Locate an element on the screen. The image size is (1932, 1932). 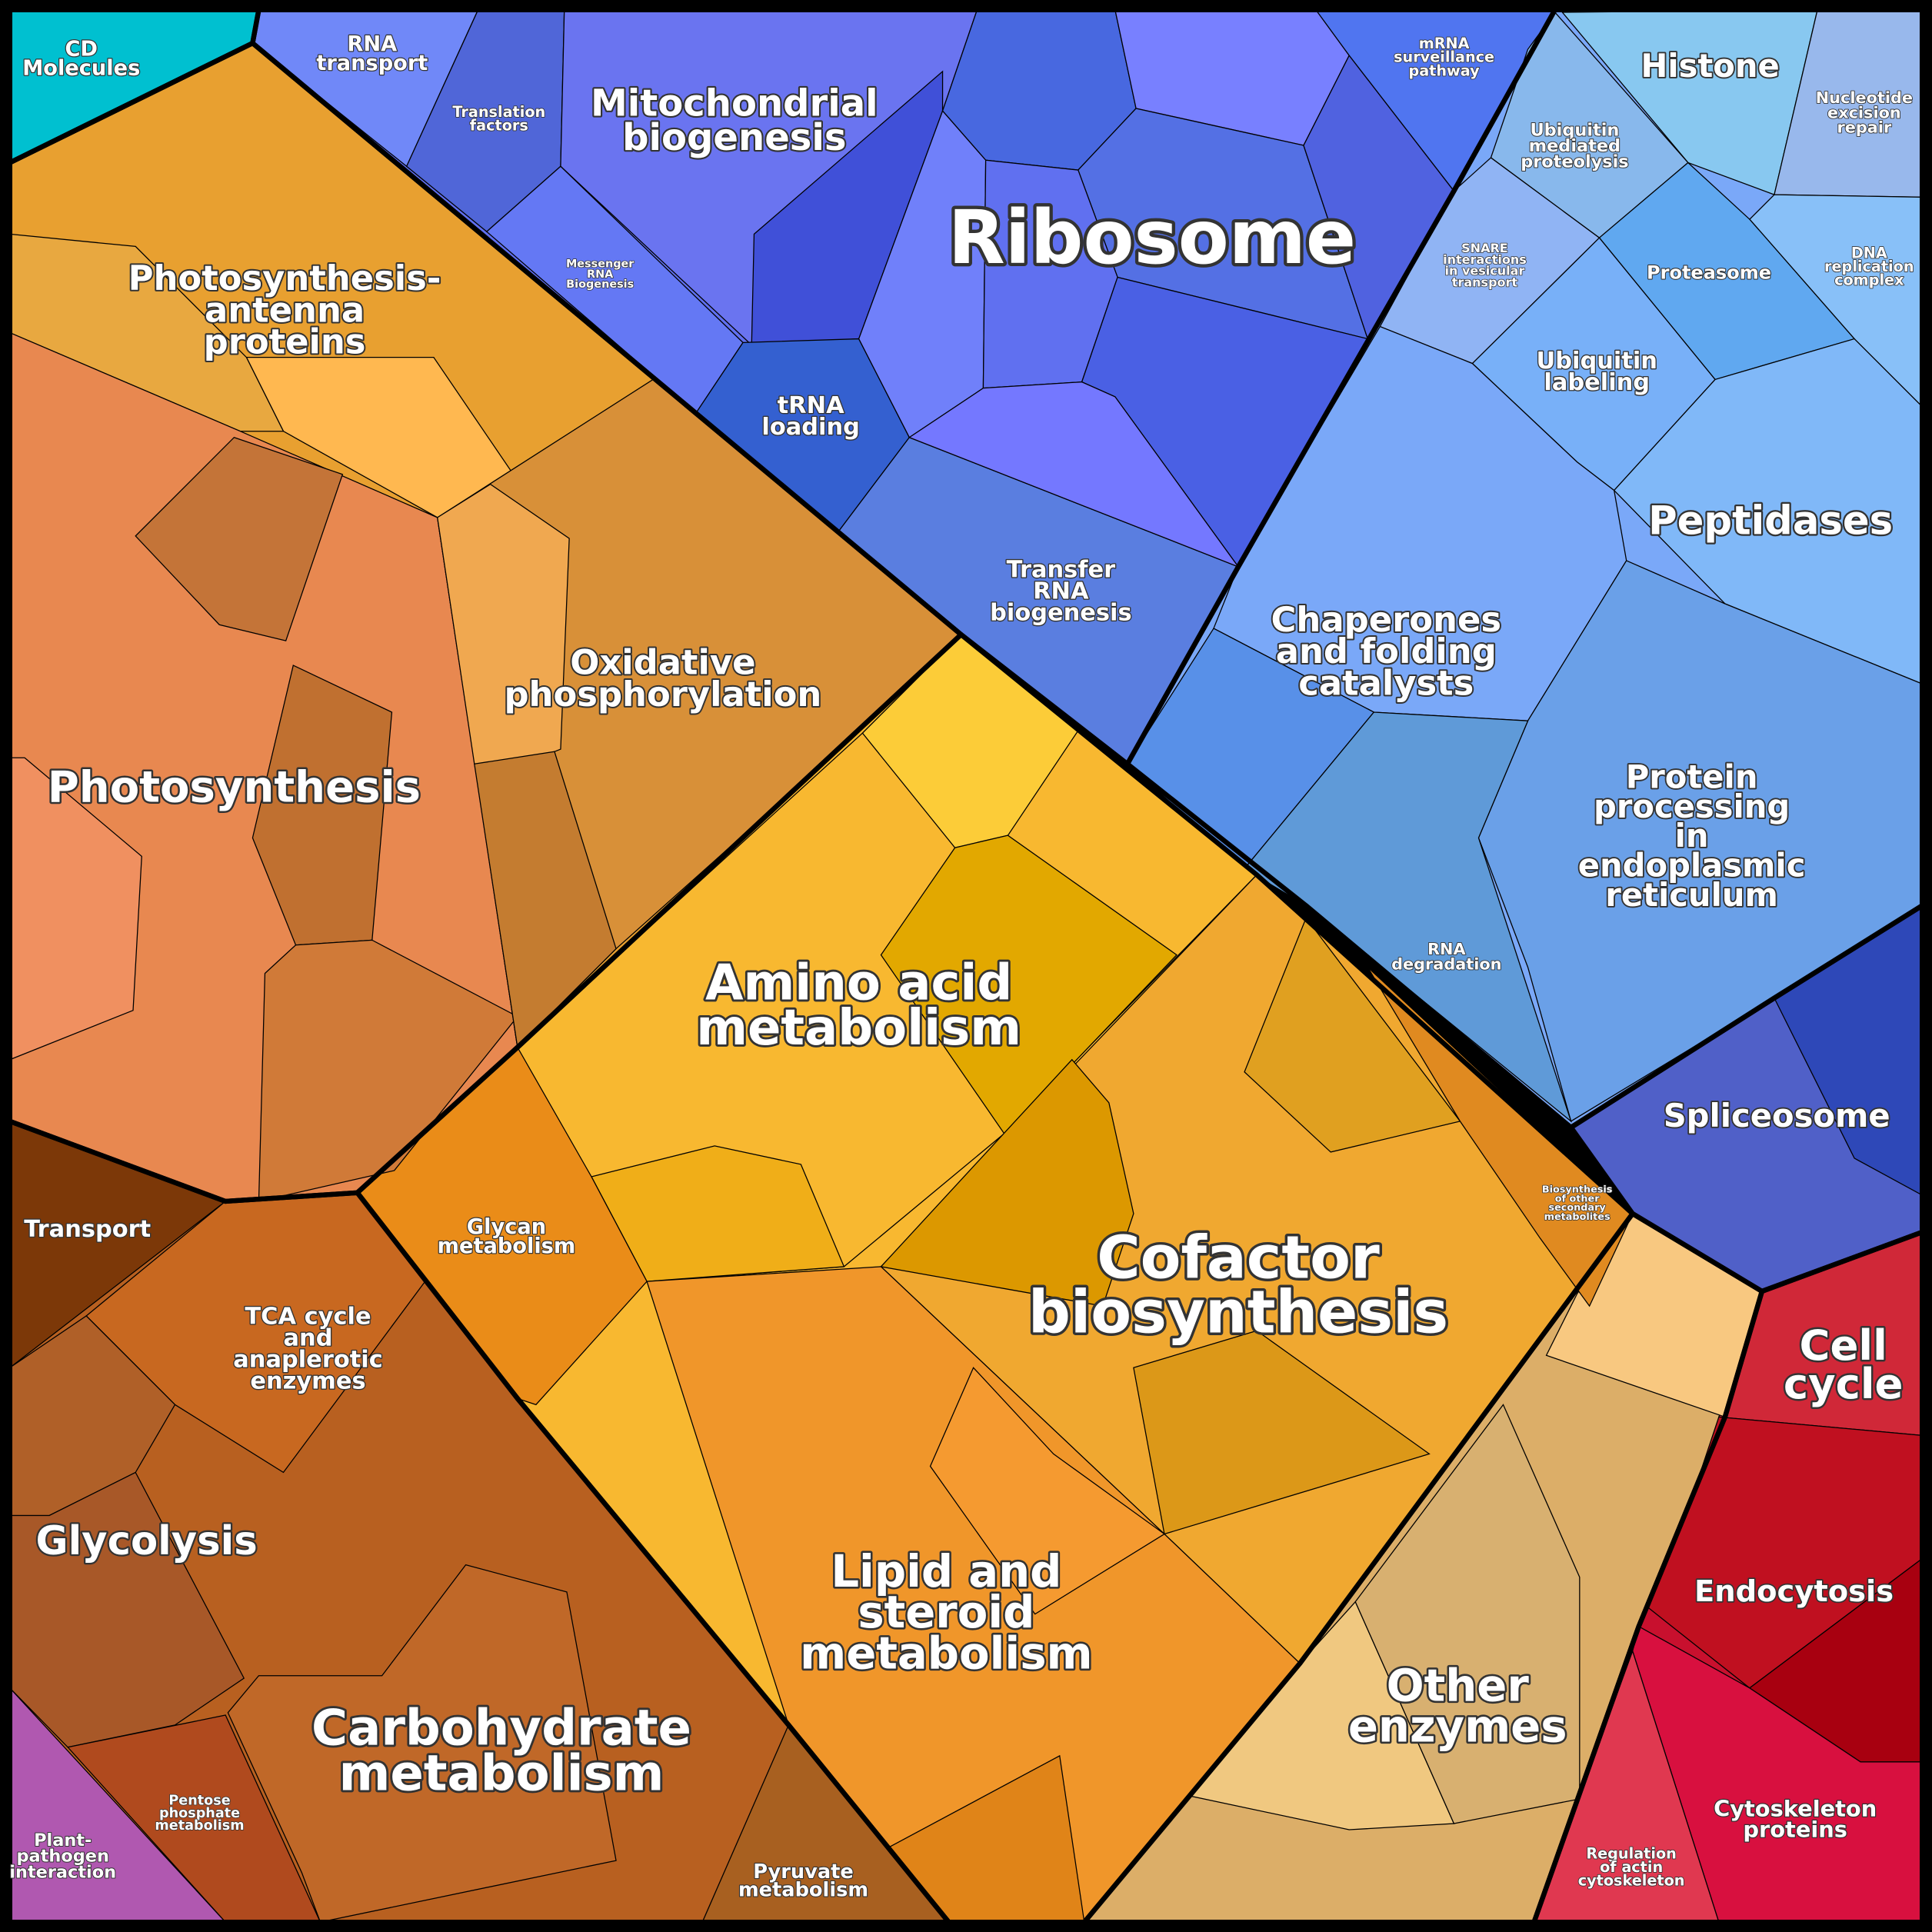
cell-label: Regulation of actin cytoskeleton is located at coordinates (1631, 1866).